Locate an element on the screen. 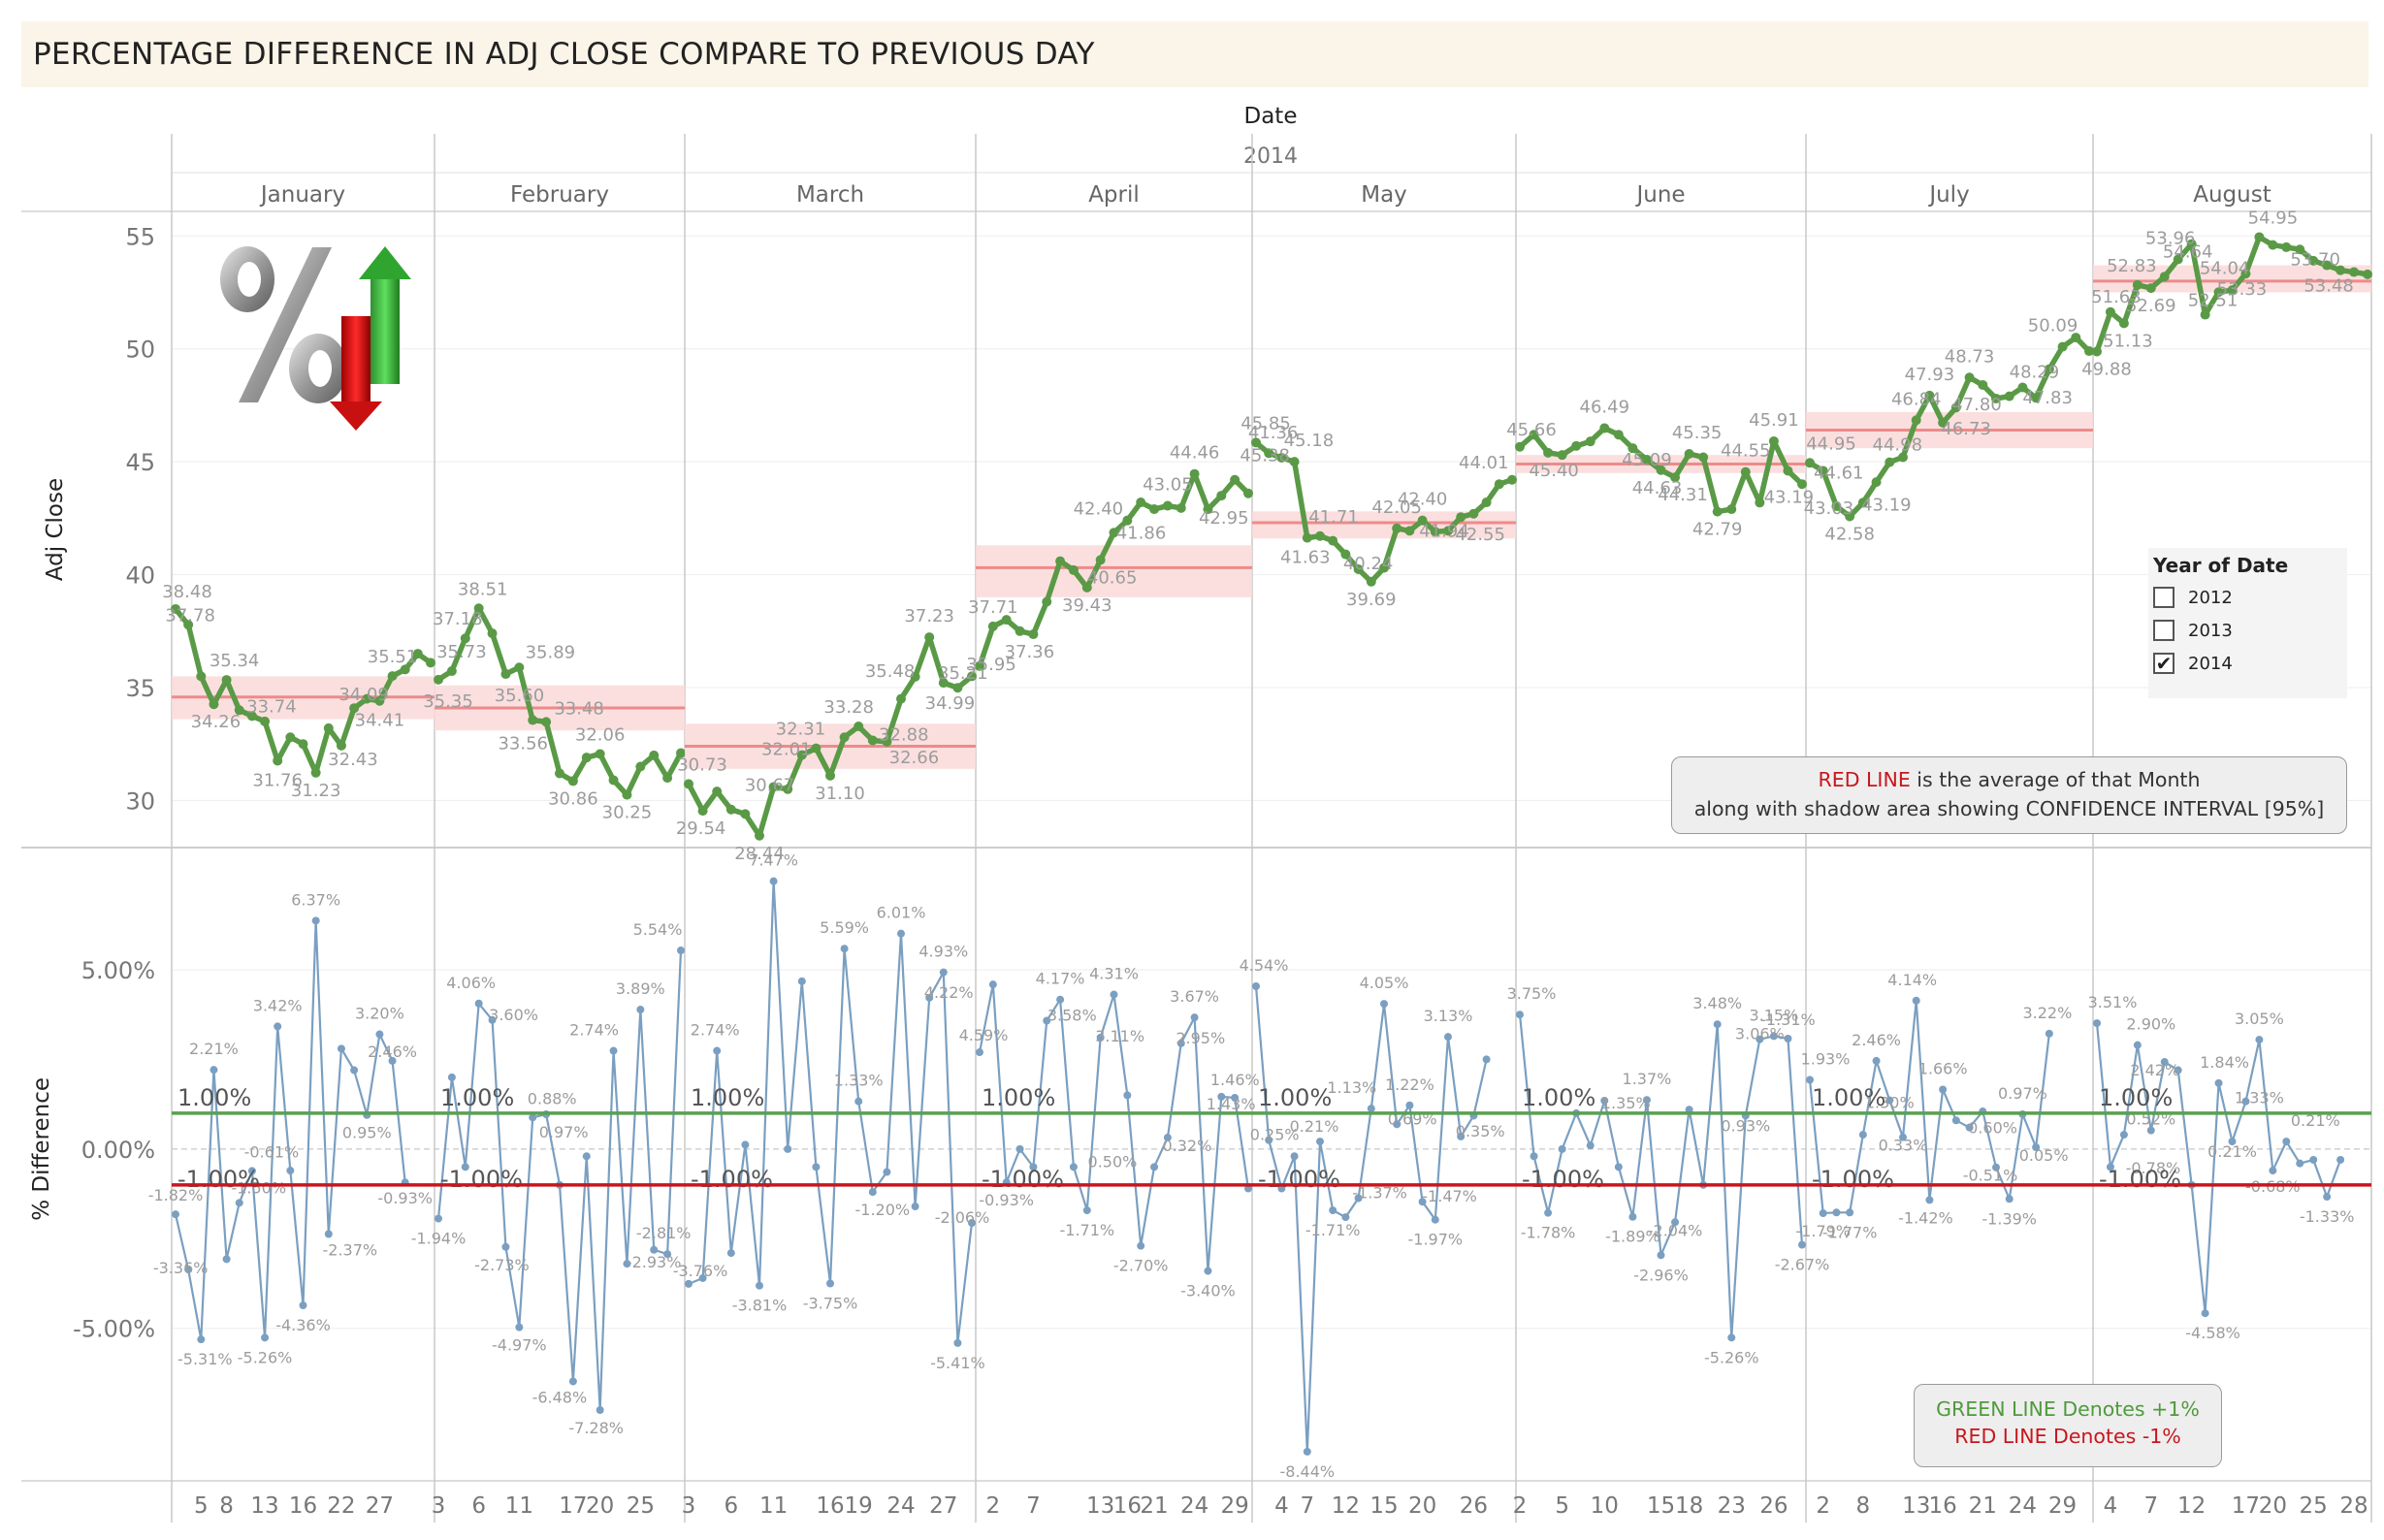  pct-diff-data-label: 4.31% is located at coordinates (1114, 974).